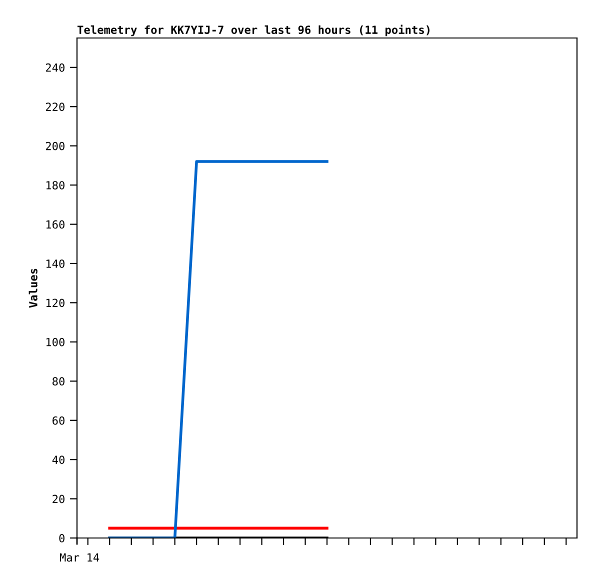  What do you see at coordinates (58, 420) in the screenshot?
I see `y-tick-label: 60` at bounding box center [58, 420].